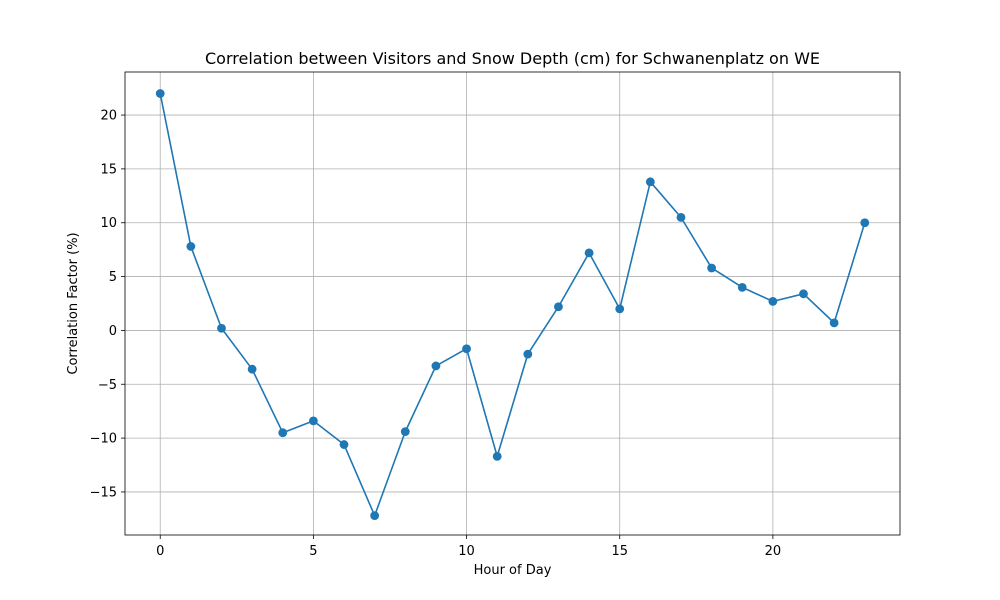  I want to click on y-tick-label: 20, so click(108, 116).